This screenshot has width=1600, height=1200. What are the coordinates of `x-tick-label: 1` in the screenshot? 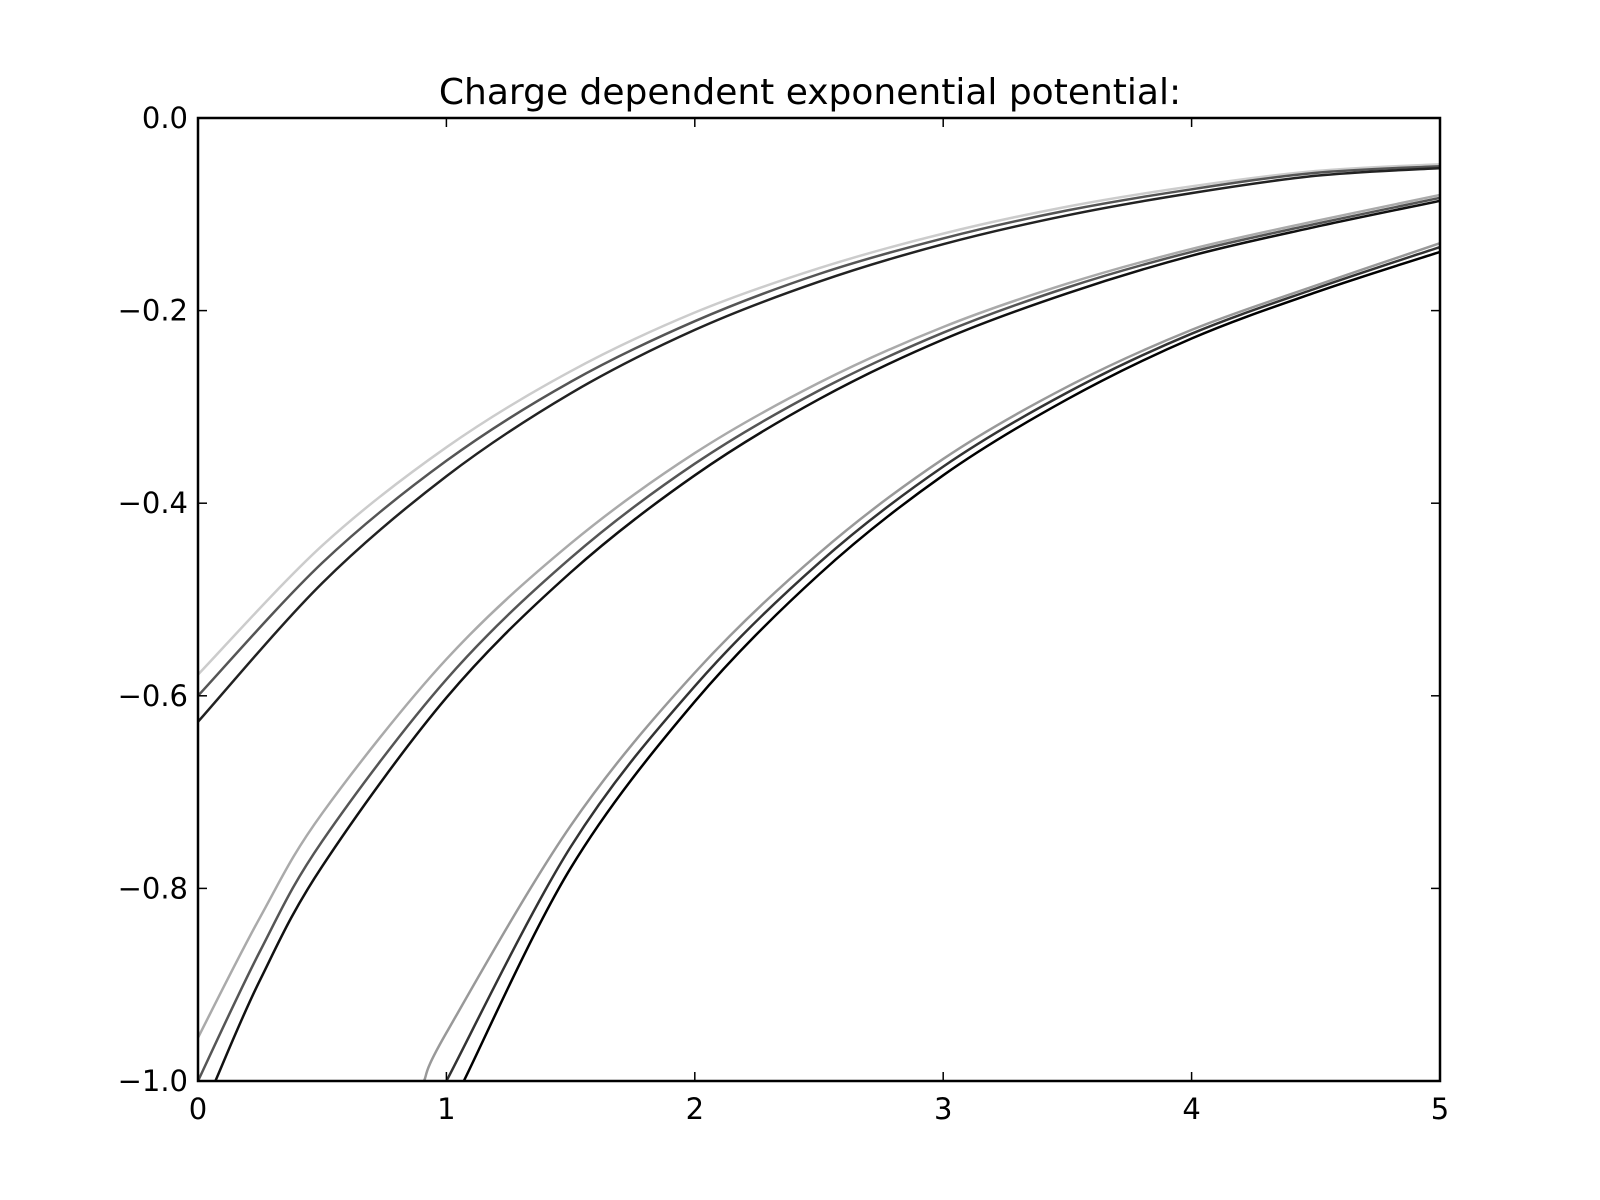 It's located at (446, 1109).